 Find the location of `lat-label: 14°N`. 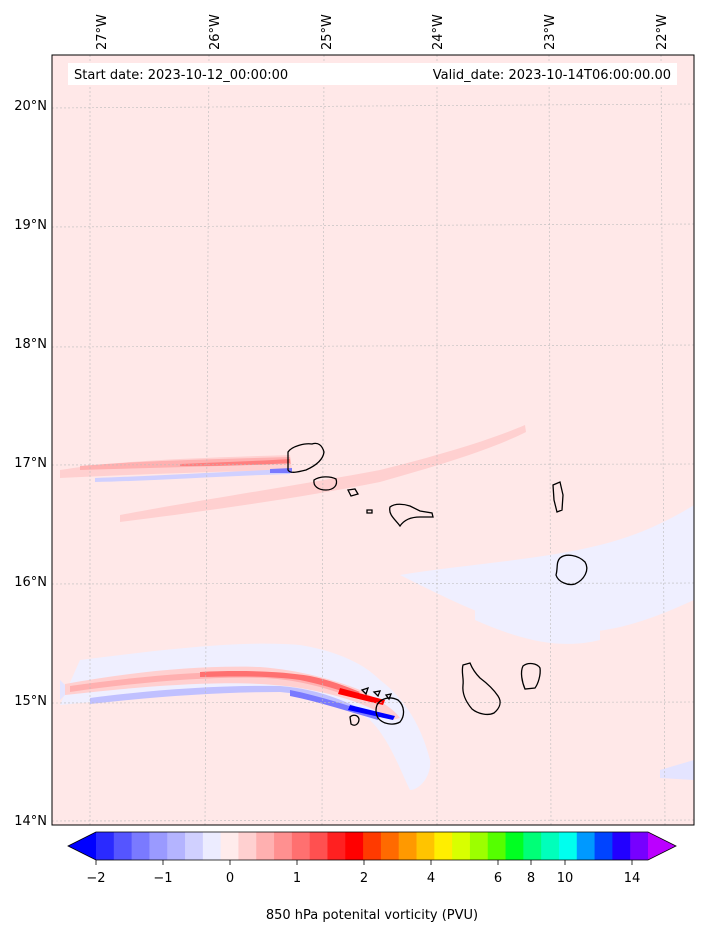

lat-label: 14°N is located at coordinates (30, 821).